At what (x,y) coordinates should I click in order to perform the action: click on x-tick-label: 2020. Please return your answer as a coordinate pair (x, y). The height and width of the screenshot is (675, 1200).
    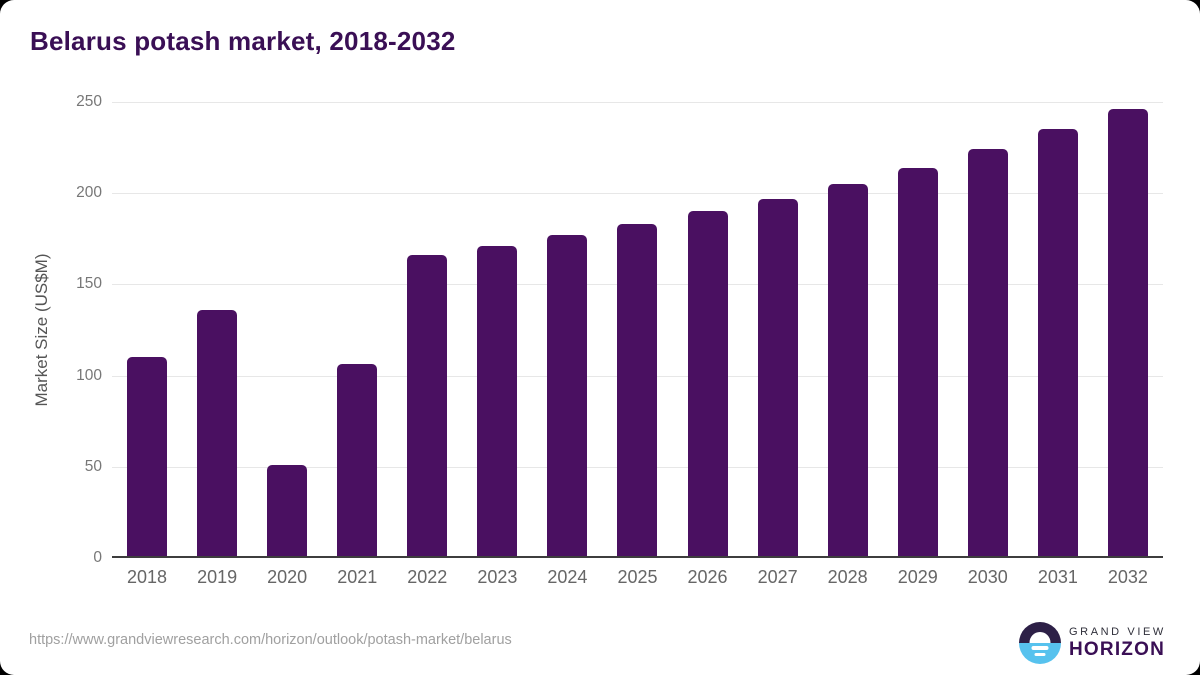
    Looking at the image, I should click on (287, 577).